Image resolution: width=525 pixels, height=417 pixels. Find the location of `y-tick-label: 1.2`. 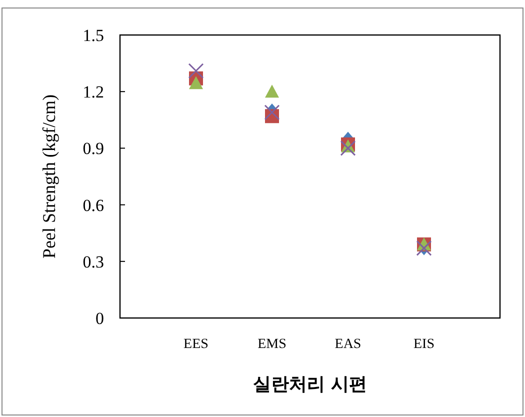

y-tick-label: 1.2 is located at coordinates (93, 92).